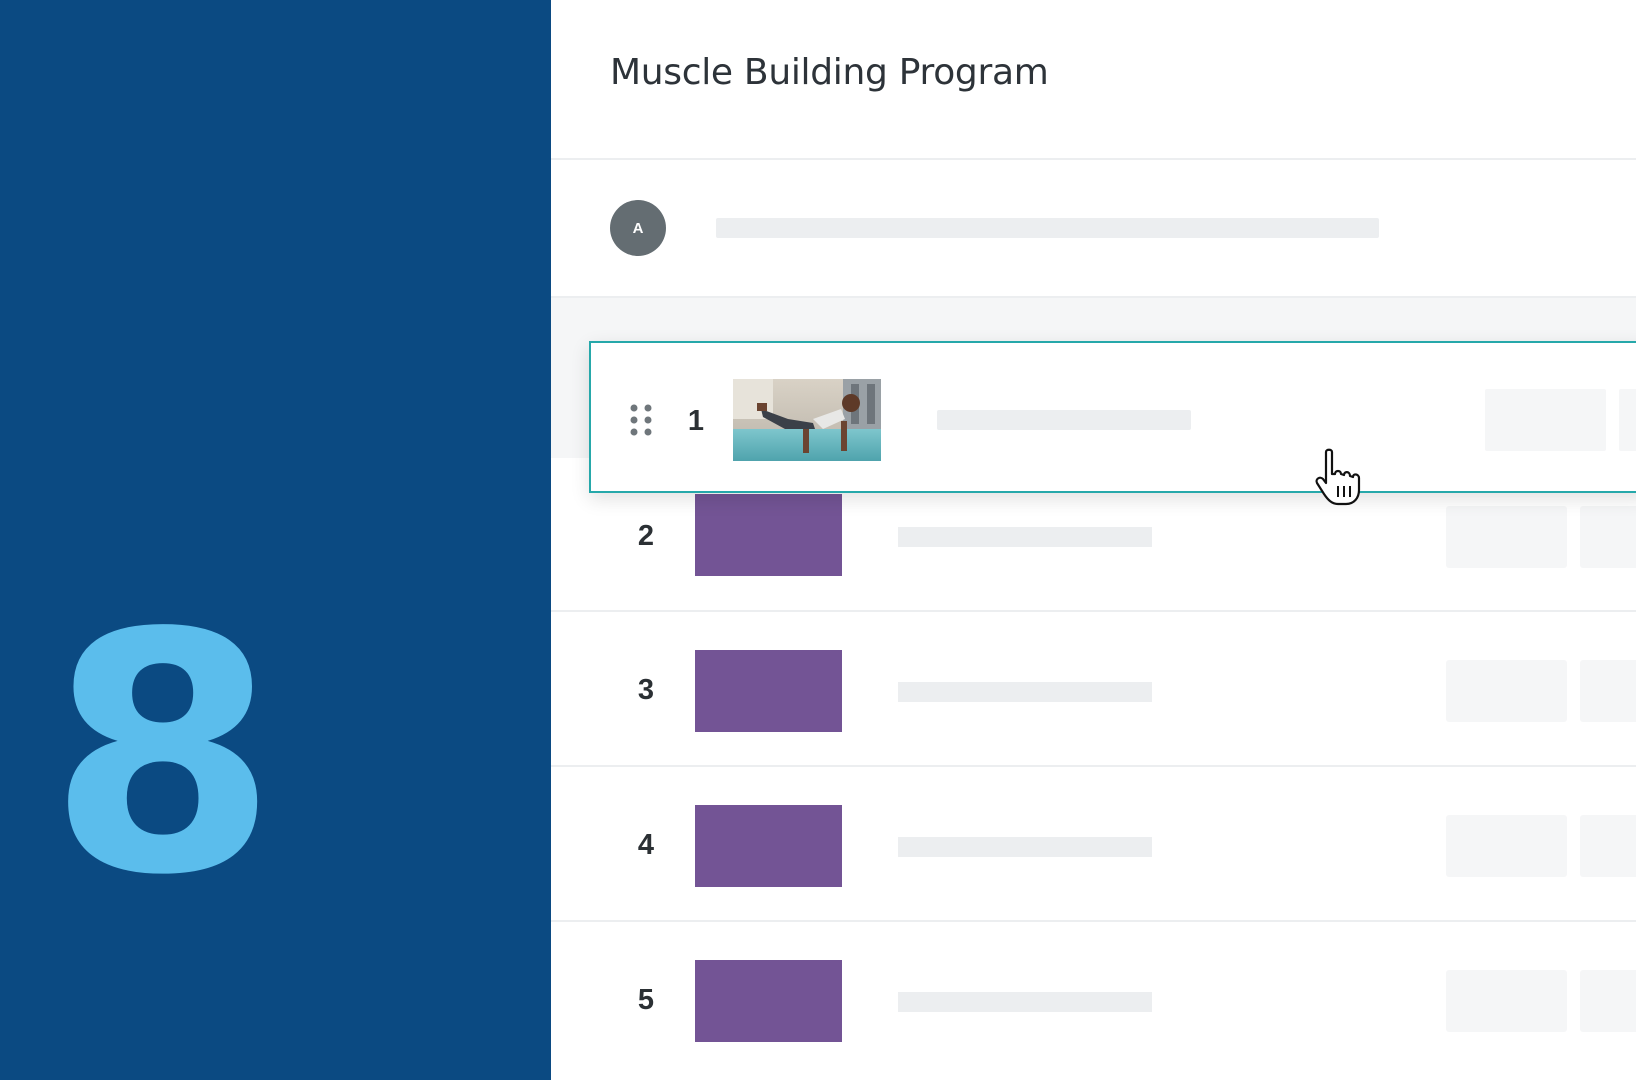 This screenshot has width=1636, height=1080. I want to click on user-row: A, so click(1093, 228).